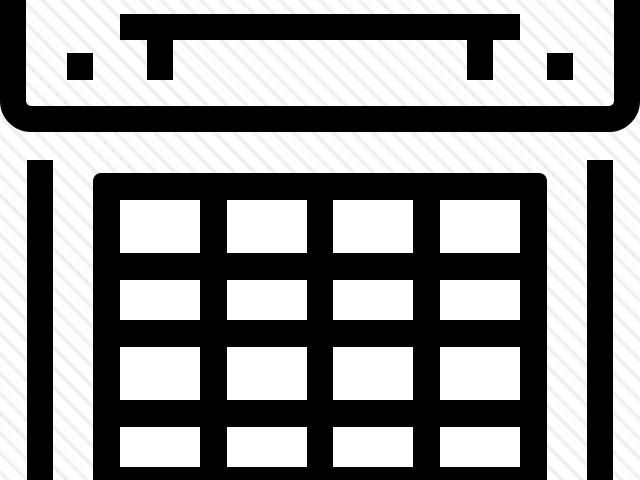  Describe the element at coordinates (480, 60) in the screenshot. I see `handle-leg-right` at that location.